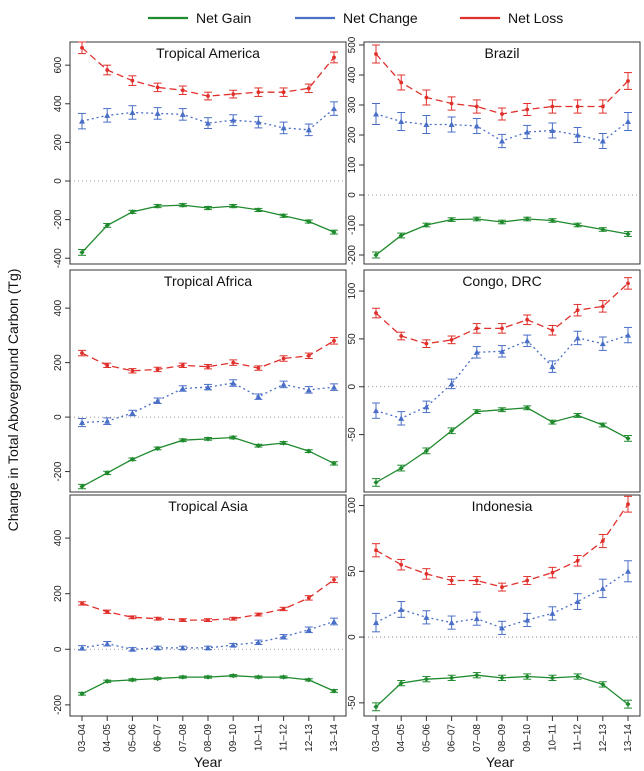 The image size is (644, 771). I want to click on x-tick-label: 06–07, so click(452, 738).